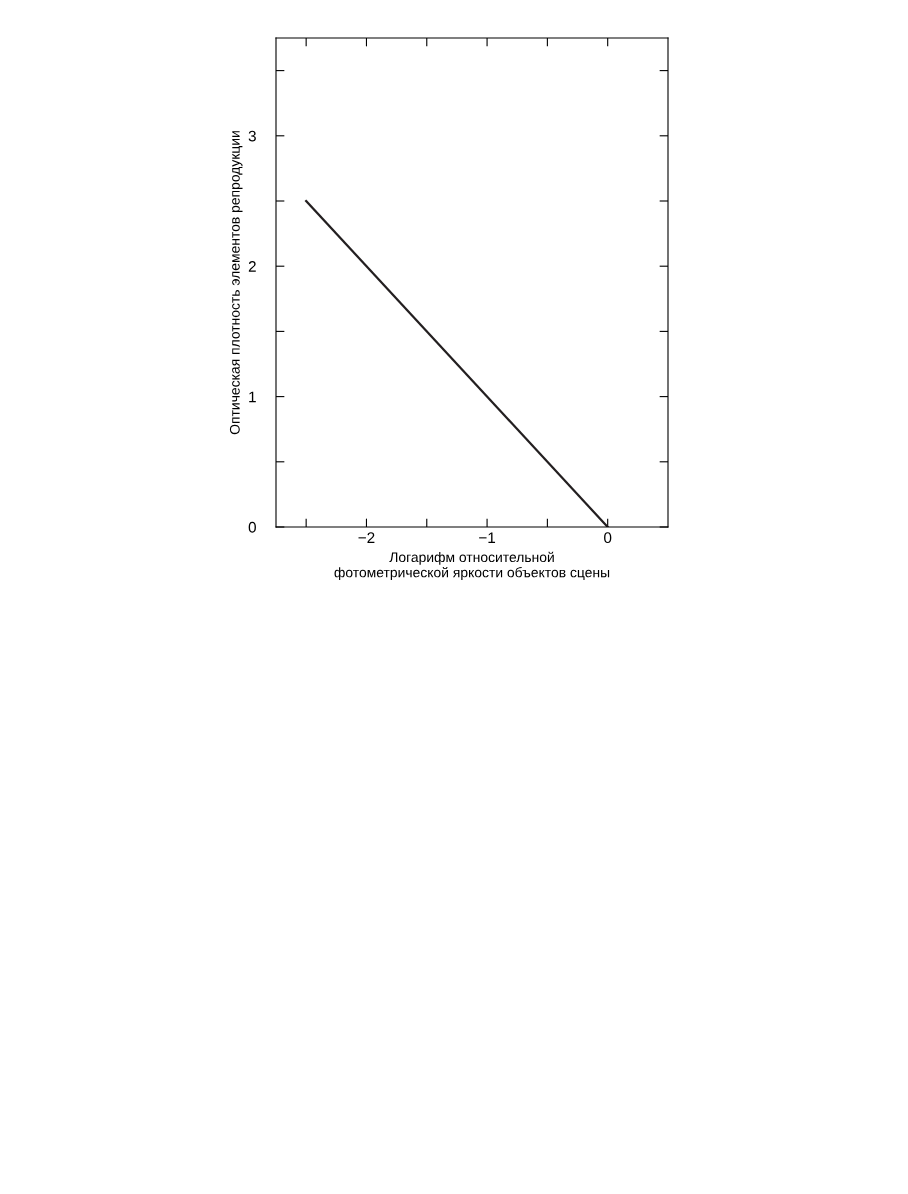  I want to click on y-tick-label: 2, so click(252, 266).